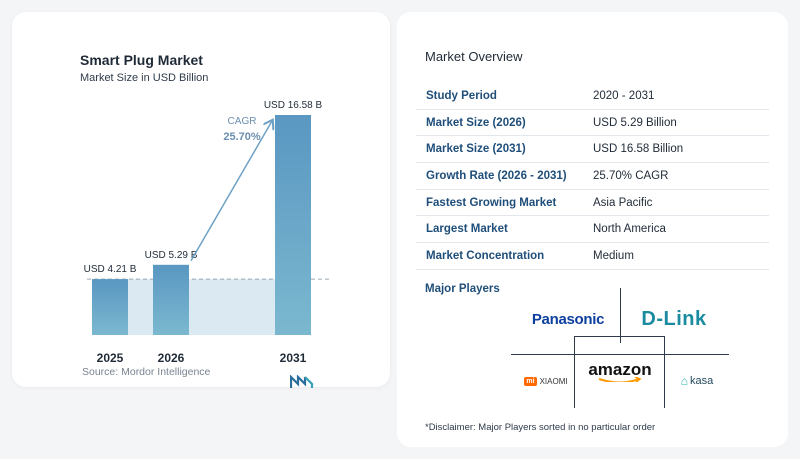 The width and height of the screenshot is (800, 459). I want to click on xiaomi-mark-icon: mi, so click(530, 381).